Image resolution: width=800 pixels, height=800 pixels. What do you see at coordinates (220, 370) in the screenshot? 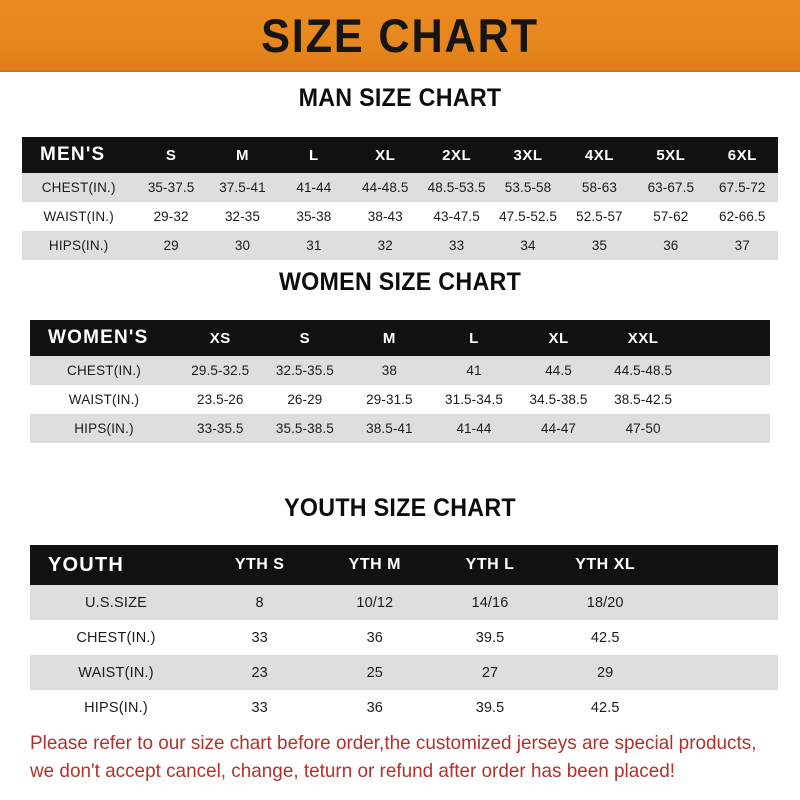
I see `row-value-1: 29.5-32.5` at bounding box center [220, 370].